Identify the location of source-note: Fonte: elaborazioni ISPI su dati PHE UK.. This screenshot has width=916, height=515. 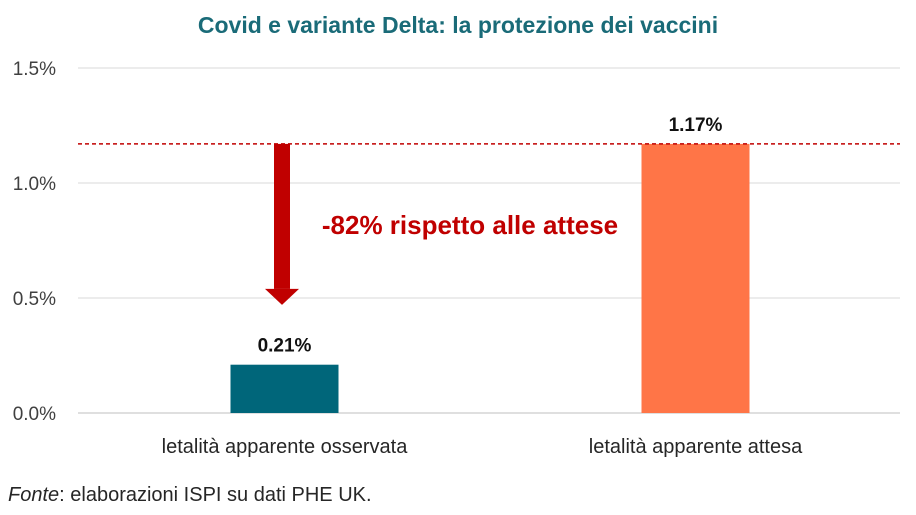
(190, 495).